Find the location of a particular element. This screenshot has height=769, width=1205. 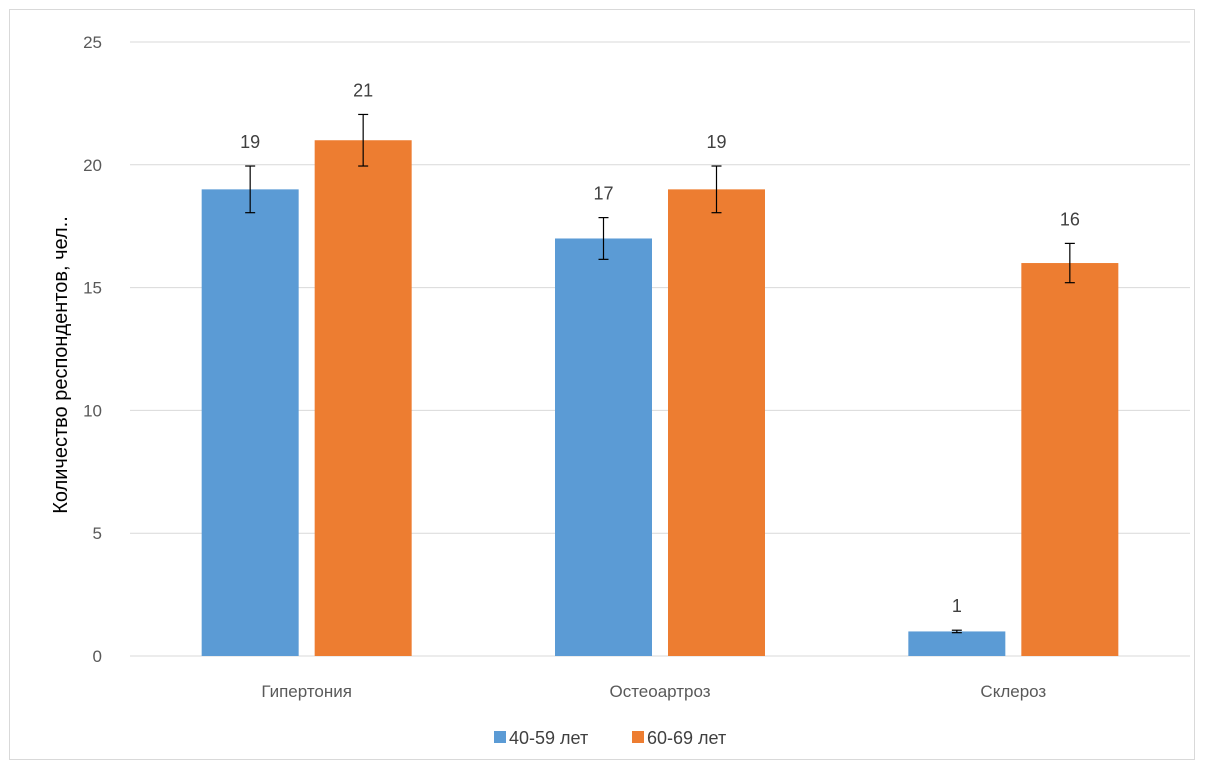

legend-item: 60-69 лет is located at coordinates (679, 738).